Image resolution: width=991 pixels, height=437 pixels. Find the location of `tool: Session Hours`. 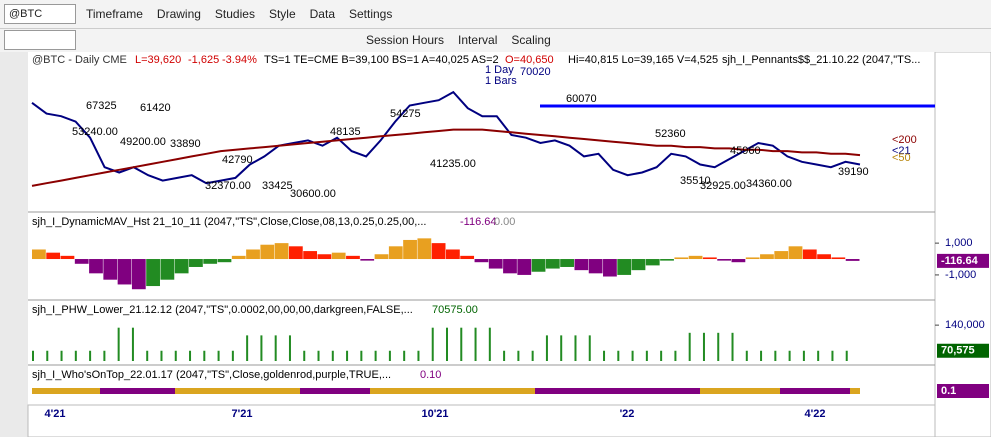

tool: Session Hours is located at coordinates (405, 40).